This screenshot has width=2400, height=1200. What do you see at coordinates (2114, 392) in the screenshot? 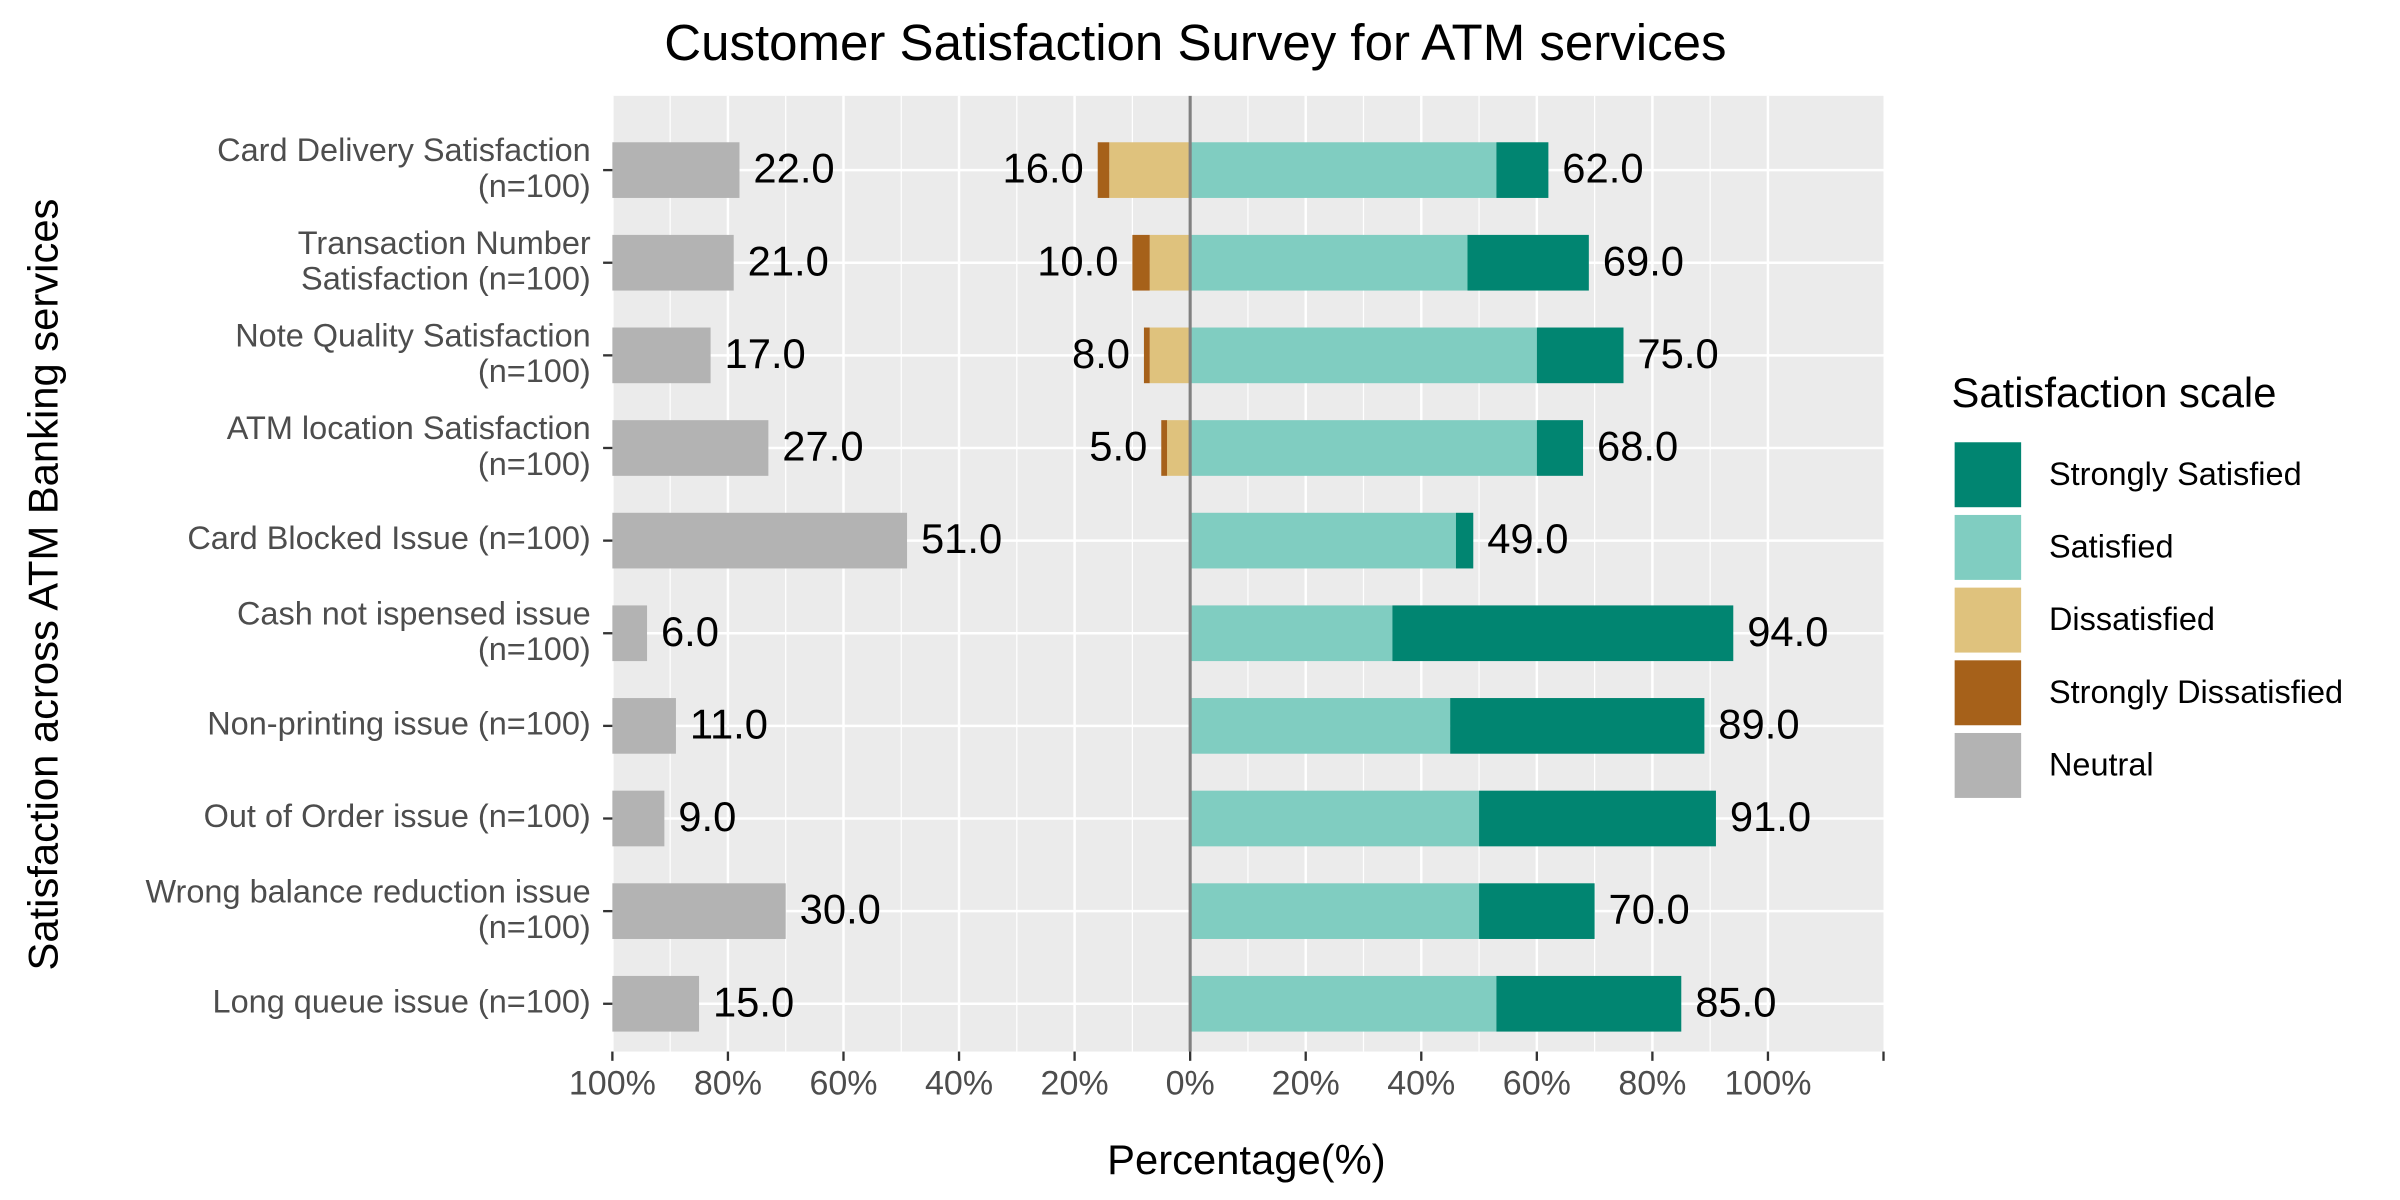
I see `legend-title: Satisfaction scale` at bounding box center [2114, 392].